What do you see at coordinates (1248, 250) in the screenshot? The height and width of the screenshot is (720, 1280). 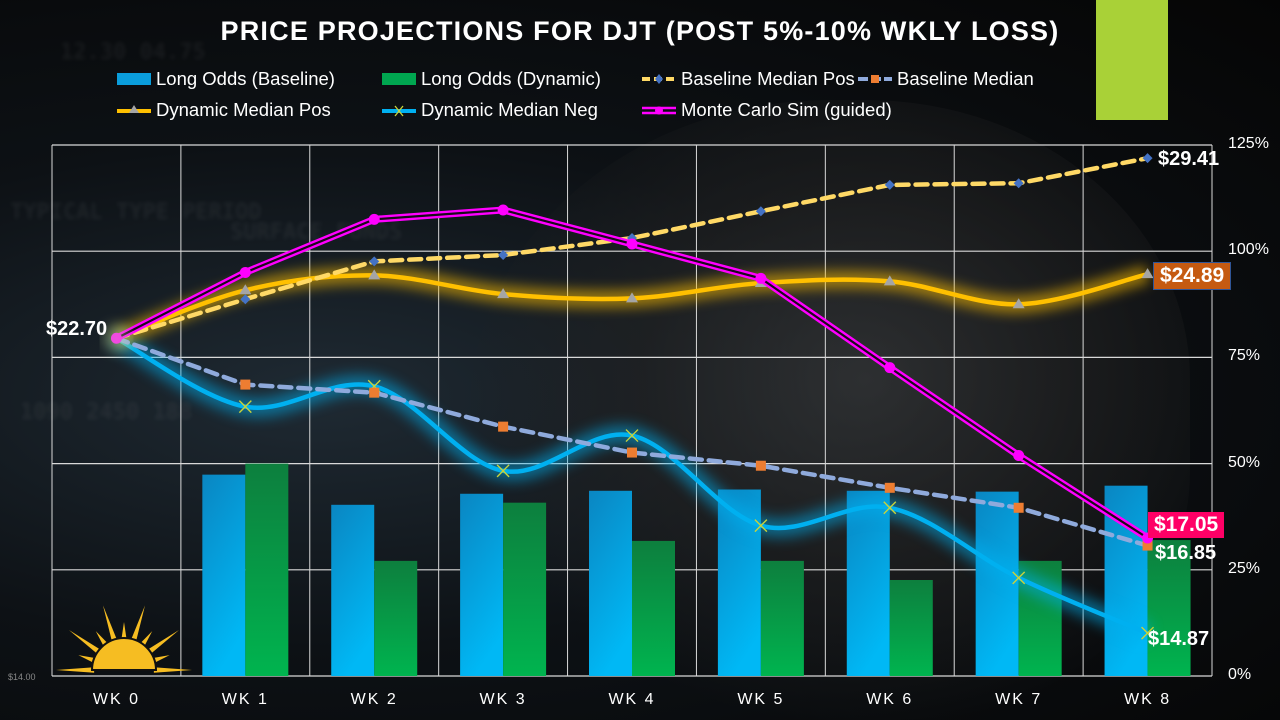 I see `y-tick-label: 100%` at bounding box center [1248, 250].